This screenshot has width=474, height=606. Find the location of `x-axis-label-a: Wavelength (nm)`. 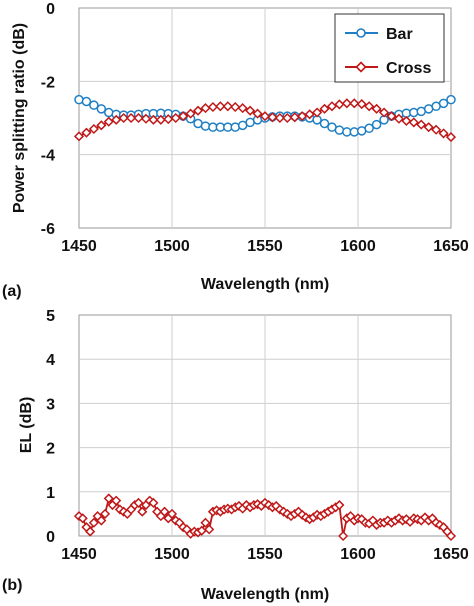

x-axis-label-a: Wavelength (nm) is located at coordinates (265, 284).